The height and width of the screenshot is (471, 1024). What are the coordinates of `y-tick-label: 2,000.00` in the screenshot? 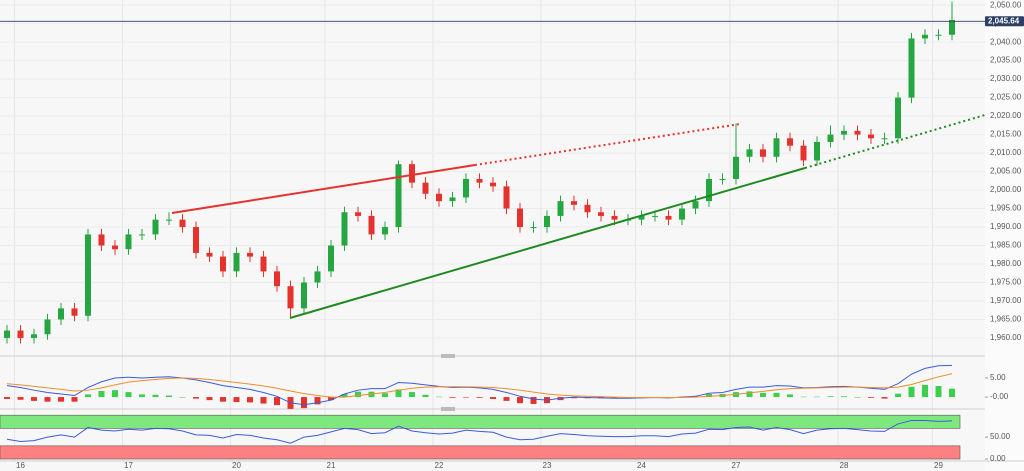 It's located at (1006, 189).